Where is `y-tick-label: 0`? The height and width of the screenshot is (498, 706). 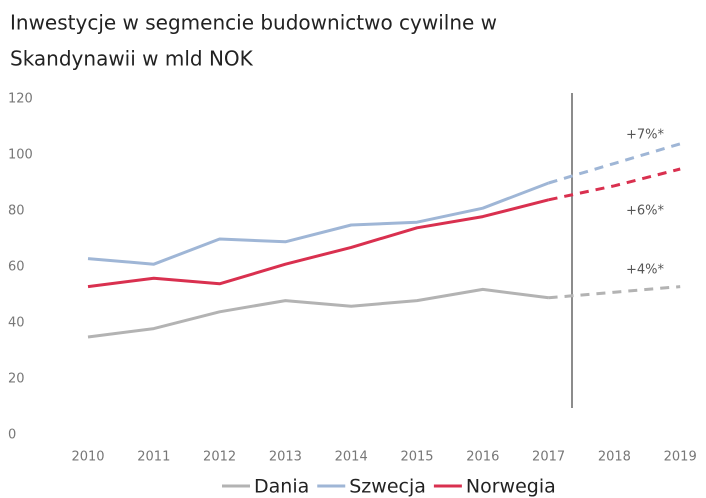
y-tick-label: 0 is located at coordinates (12, 435).